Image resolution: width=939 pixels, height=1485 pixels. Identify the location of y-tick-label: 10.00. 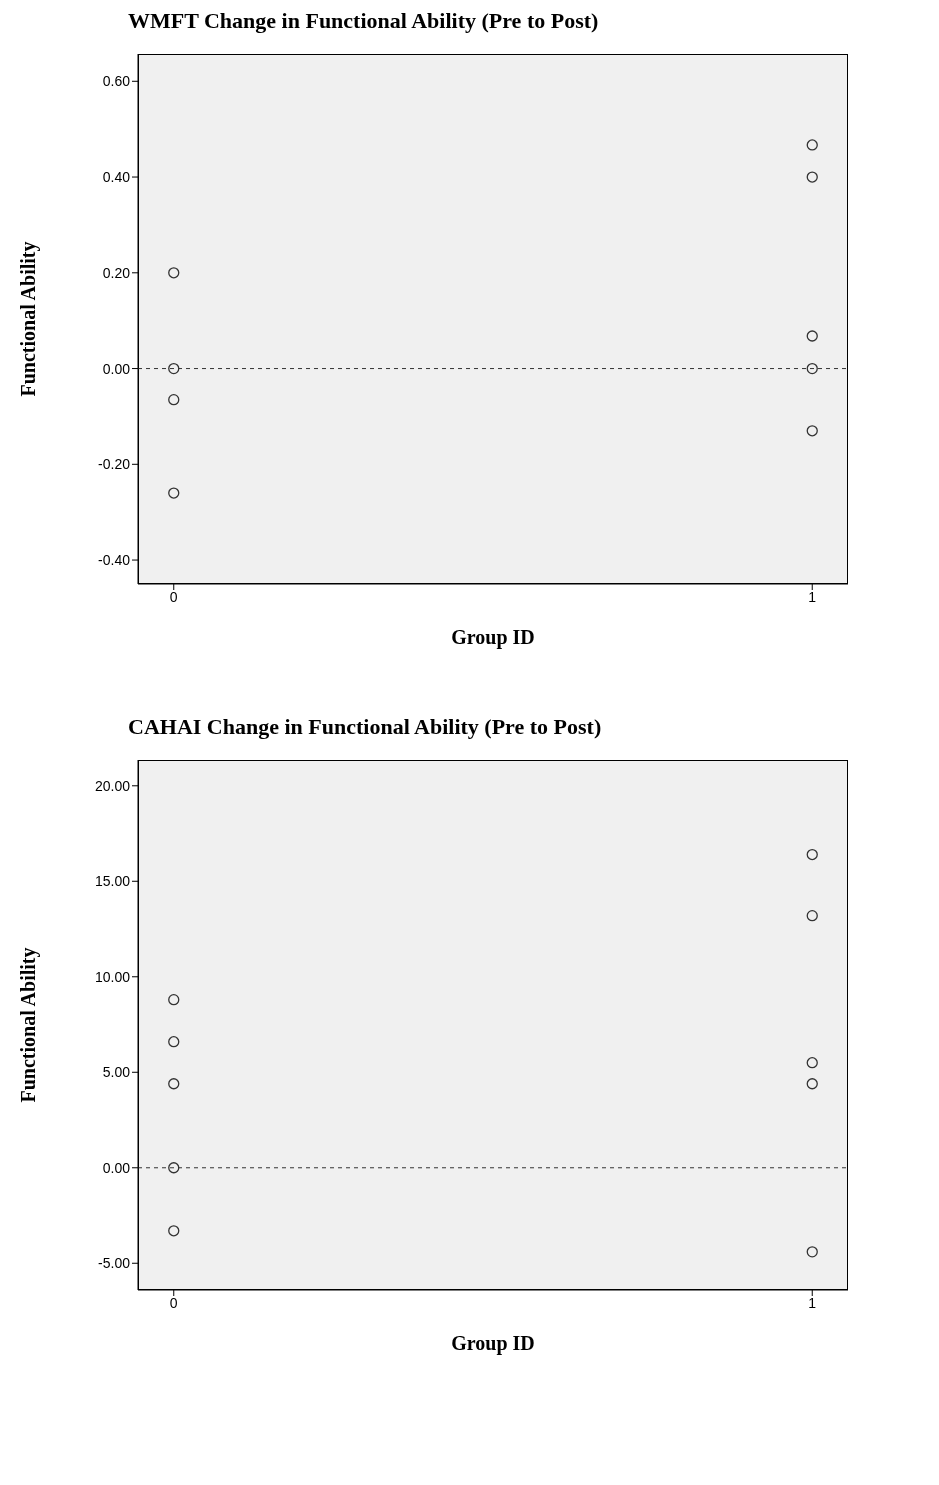
(112, 976).